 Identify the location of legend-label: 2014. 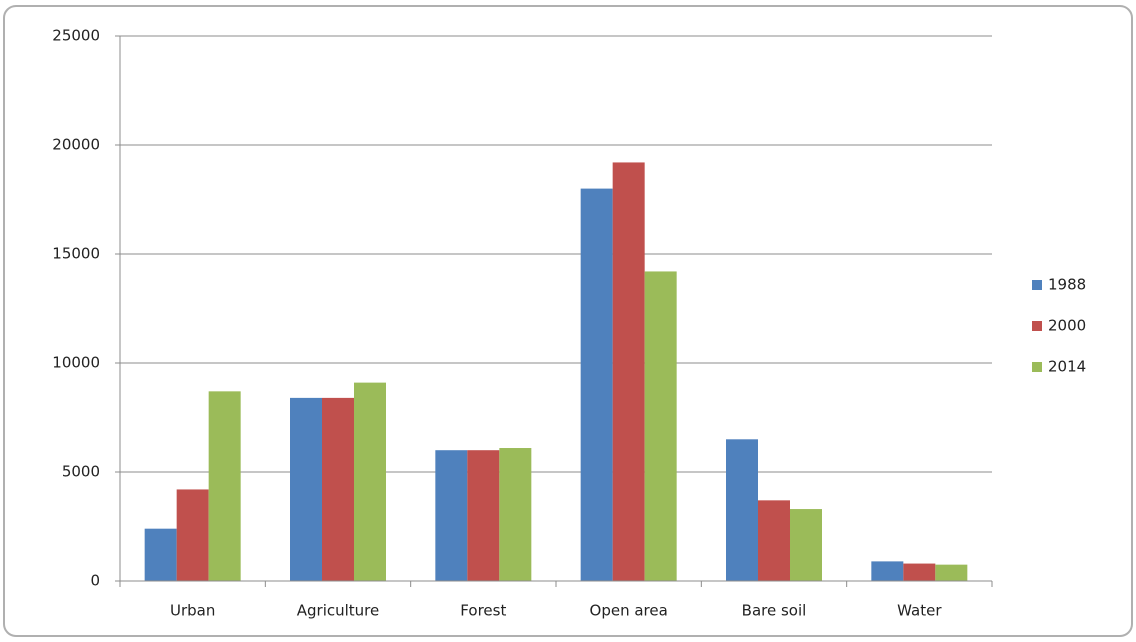
(1067, 367).